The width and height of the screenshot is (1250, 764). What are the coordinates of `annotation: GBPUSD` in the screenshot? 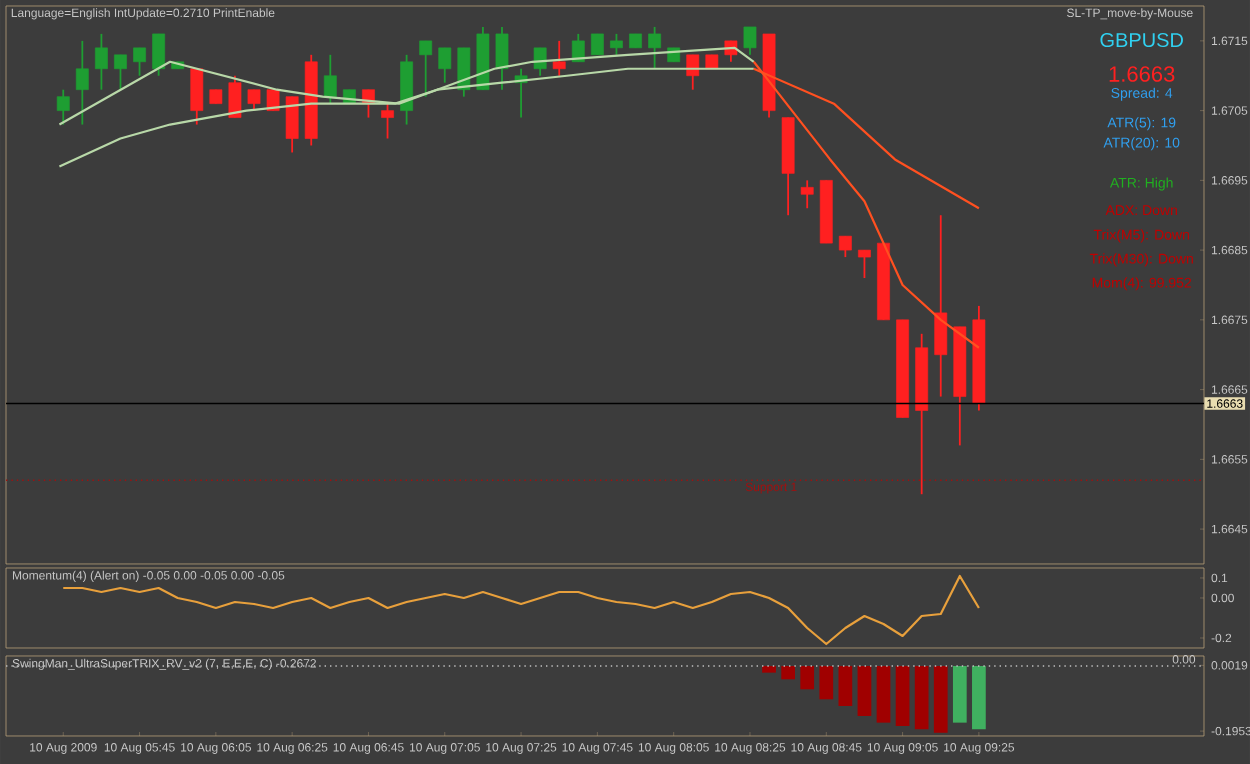 It's located at (1141, 40).